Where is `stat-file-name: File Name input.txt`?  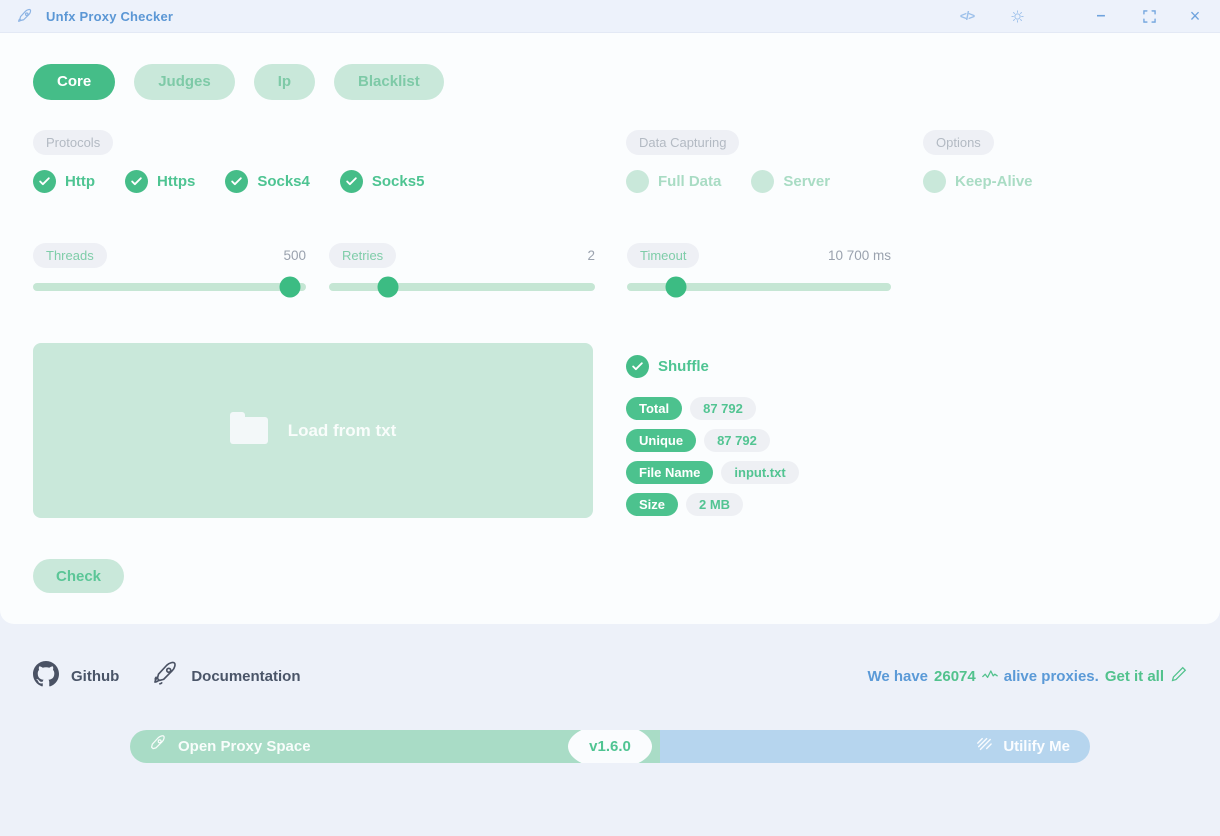 stat-file-name: File Name input.txt is located at coordinates (712, 472).